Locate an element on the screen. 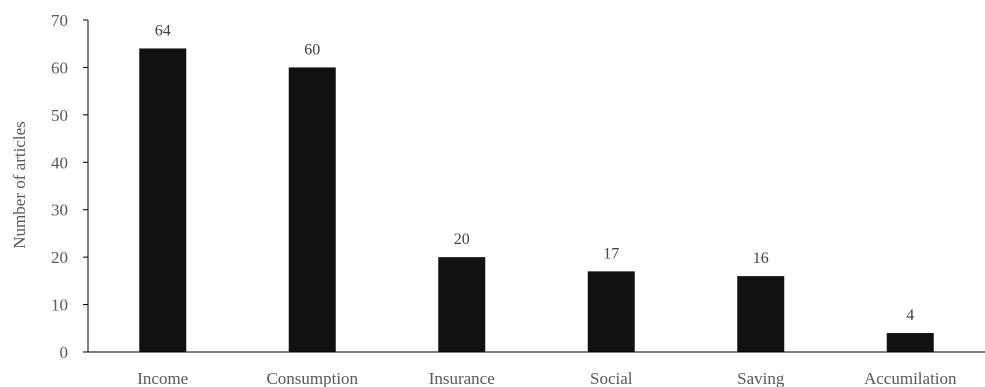  y-tick-label: 60 is located at coordinates (59, 67).